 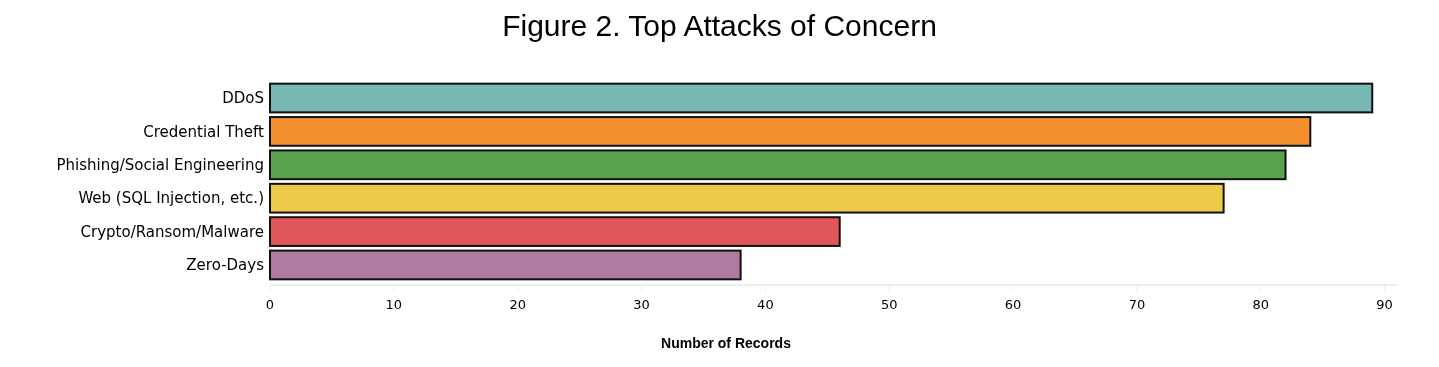 What do you see at coordinates (726, 343) in the screenshot?
I see `x-axis-title: Number of Records` at bounding box center [726, 343].